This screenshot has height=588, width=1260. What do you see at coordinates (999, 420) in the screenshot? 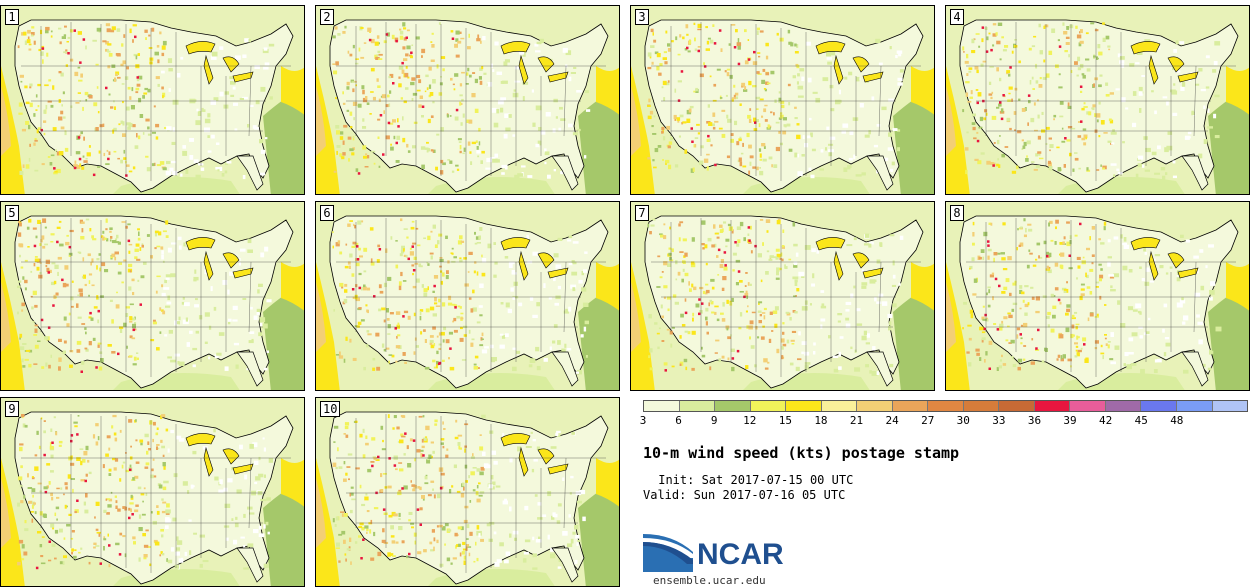
I see `colorbar-tick-label: 33` at bounding box center [999, 420].